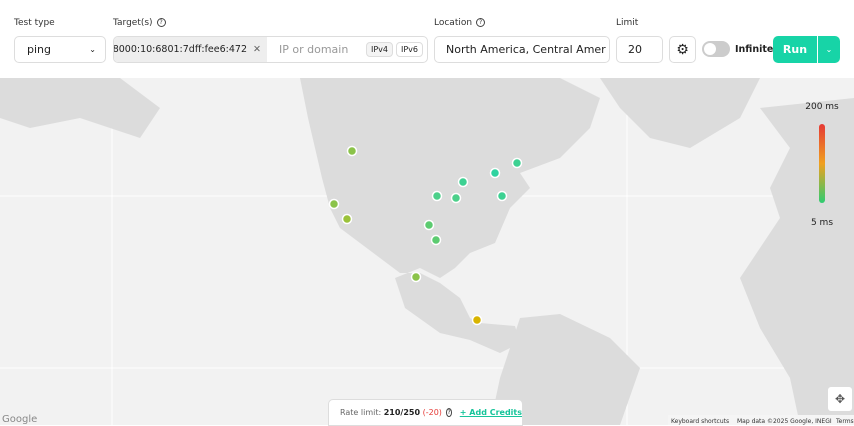  What do you see at coordinates (133, 23) in the screenshot?
I see `label-text: Target(s)` at bounding box center [133, 23].